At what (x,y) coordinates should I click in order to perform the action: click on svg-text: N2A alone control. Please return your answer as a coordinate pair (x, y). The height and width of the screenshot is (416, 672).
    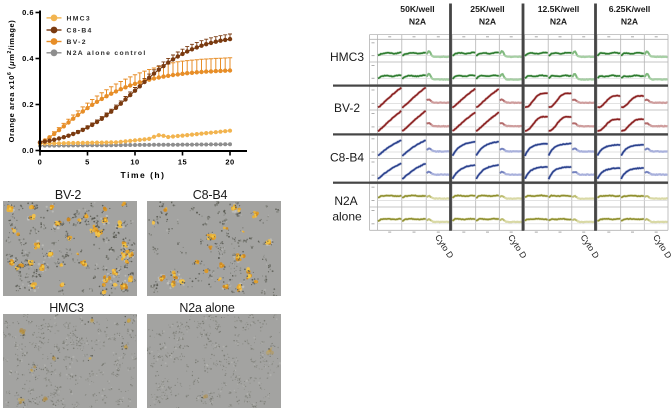
    Looking at the image, I should click on (107, 53).